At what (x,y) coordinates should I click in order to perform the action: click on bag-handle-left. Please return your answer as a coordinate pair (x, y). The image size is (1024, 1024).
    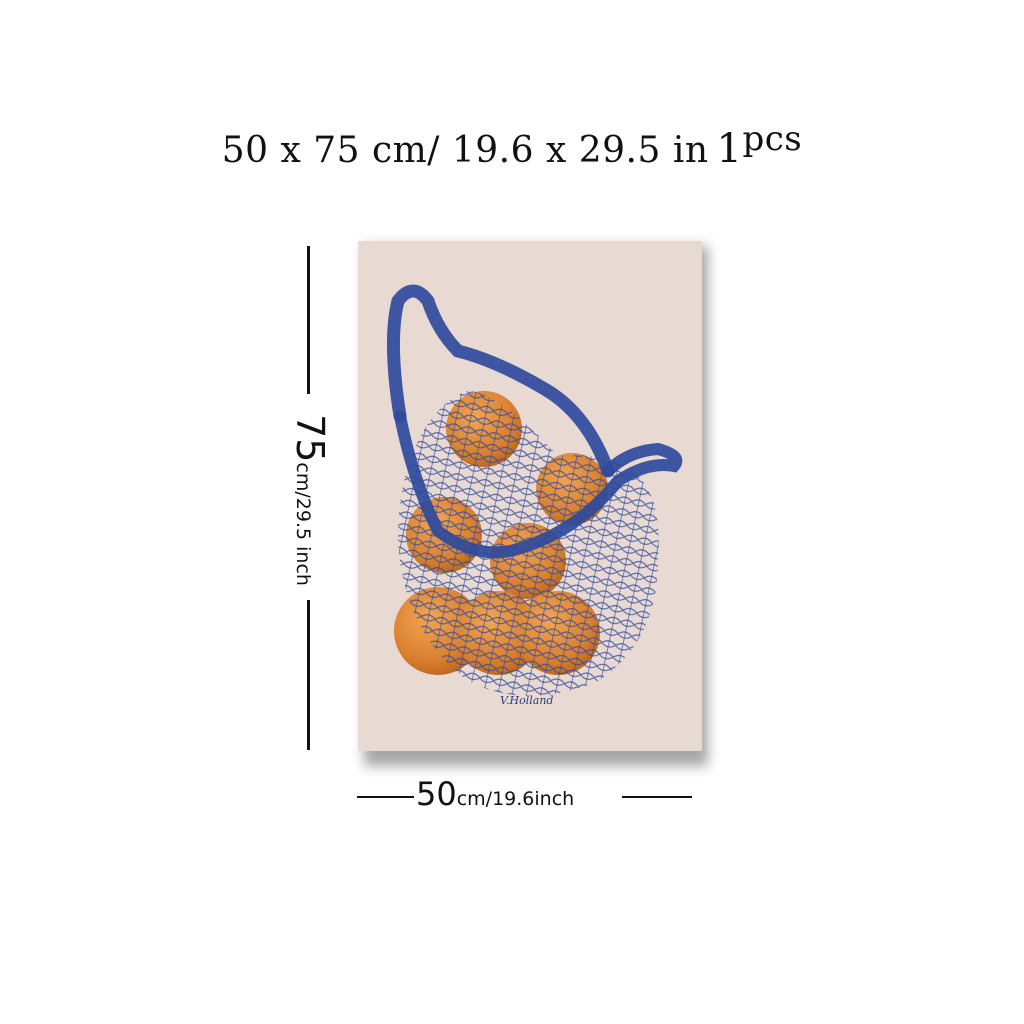
    Looking at the image, I should click on (500, 381).